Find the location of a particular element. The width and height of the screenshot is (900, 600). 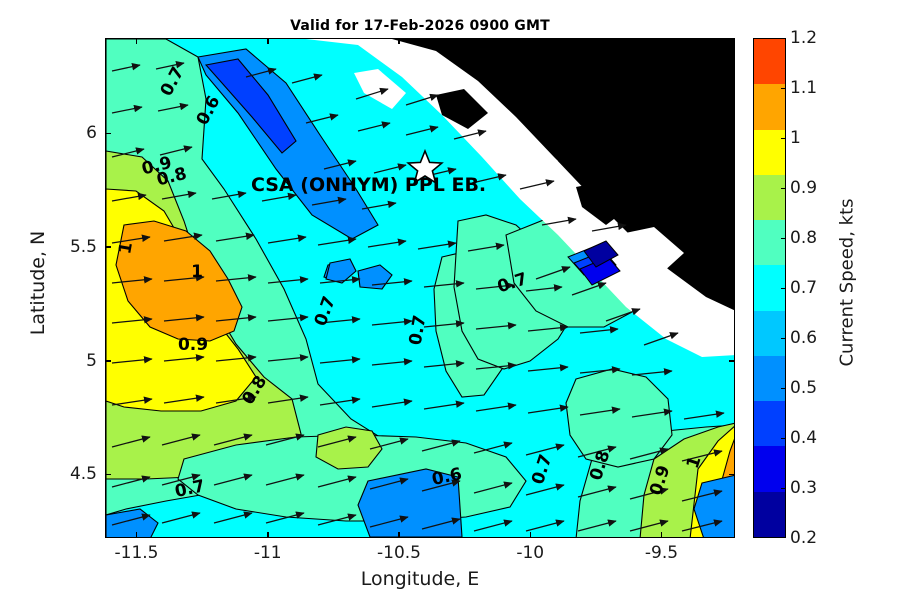

colorbar-tick-label: 0.9 is located at coordinates (804, 188).